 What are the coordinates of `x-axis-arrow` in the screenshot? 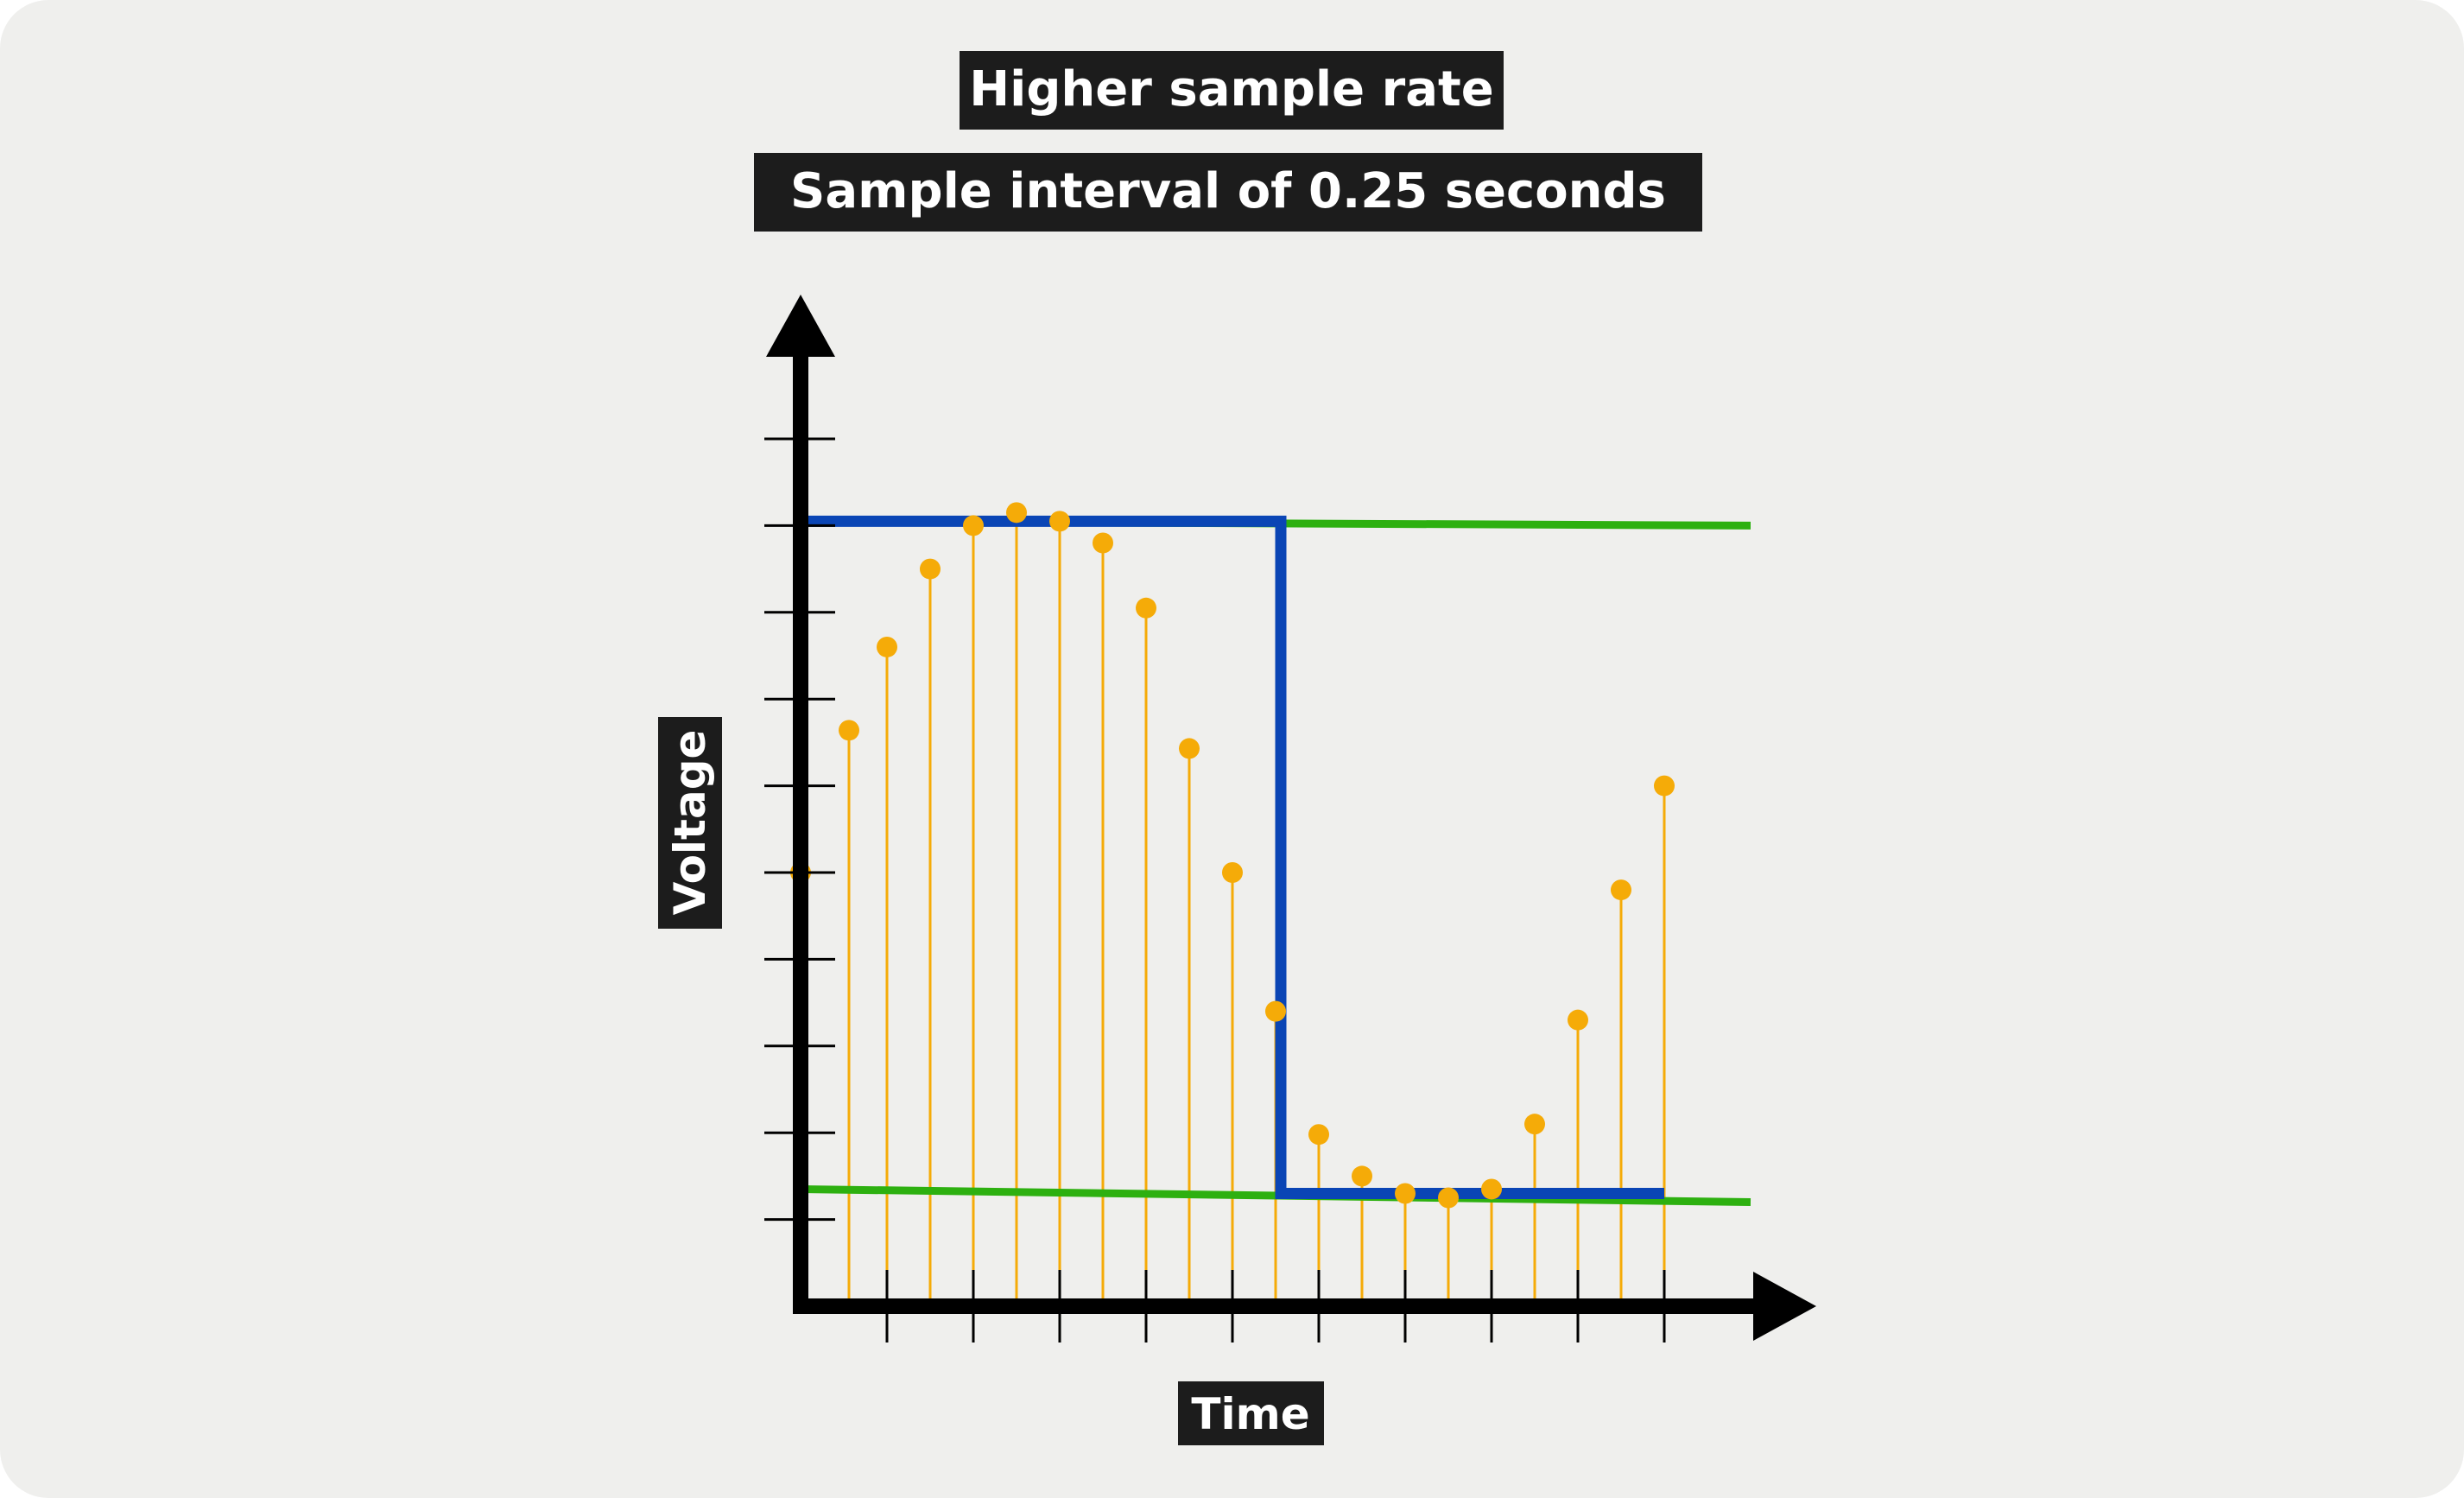 It's located at (1784, 1306).